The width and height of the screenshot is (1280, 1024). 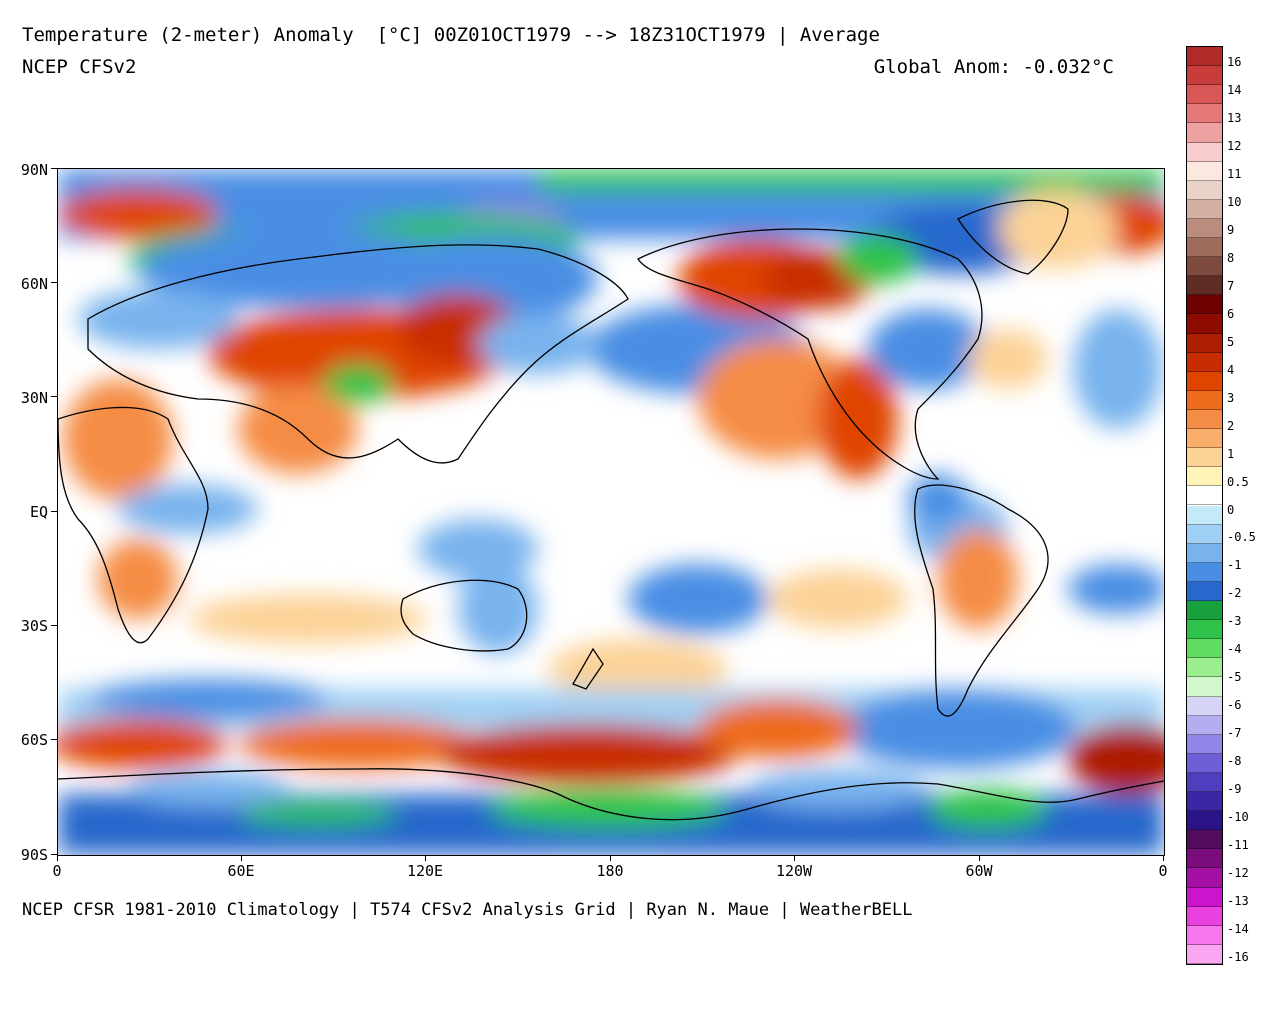 I want to click on colorbar-label: 11, so click(x=1234, y=173).